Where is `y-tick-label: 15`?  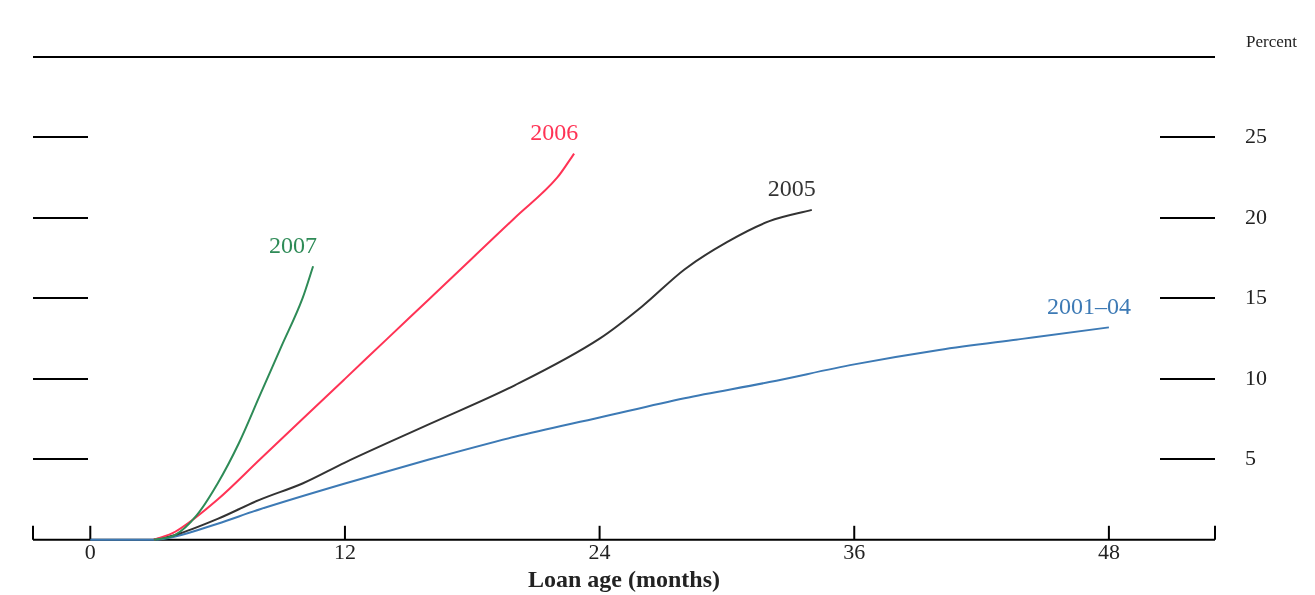 y-tick-label: 15 is located at coordinates (1256, 297).